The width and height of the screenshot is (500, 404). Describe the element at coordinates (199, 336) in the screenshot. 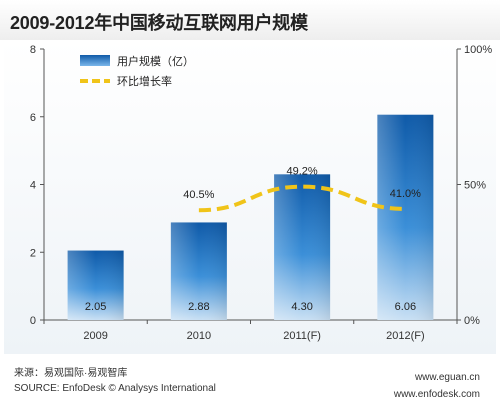

I see `x-tick-label: 2010` at that location.